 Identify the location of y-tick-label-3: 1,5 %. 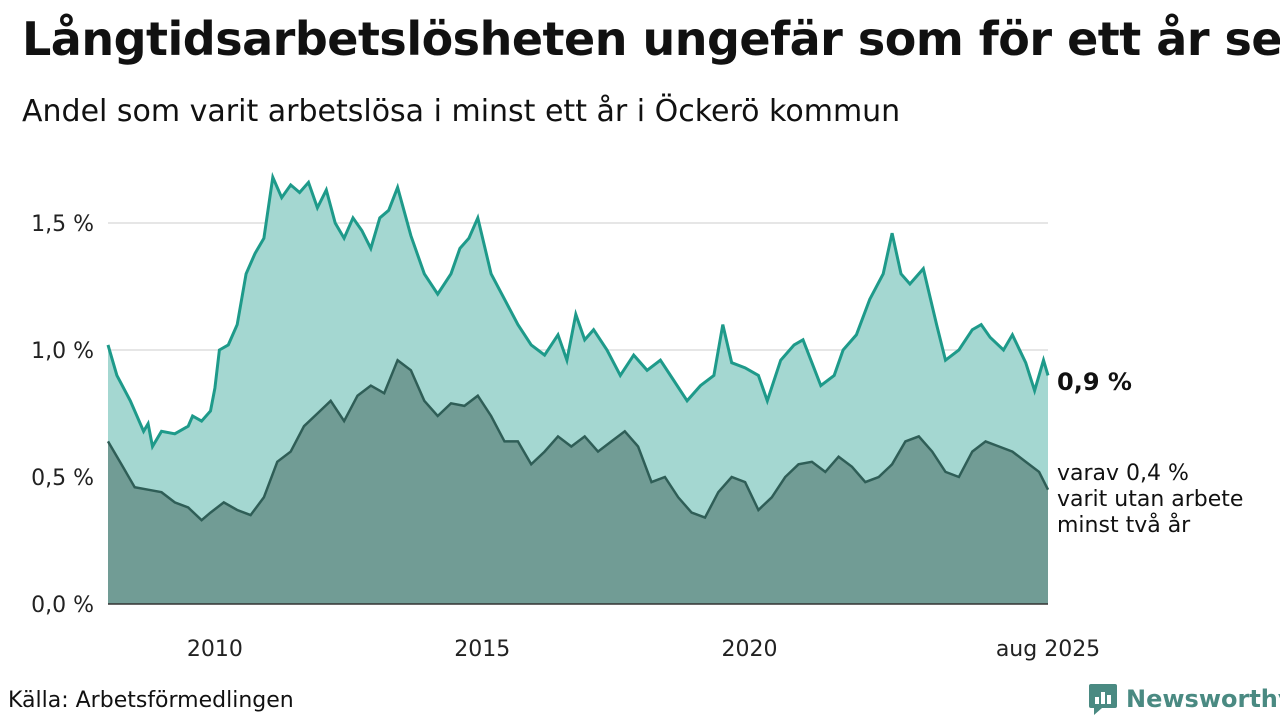
(62, 224).